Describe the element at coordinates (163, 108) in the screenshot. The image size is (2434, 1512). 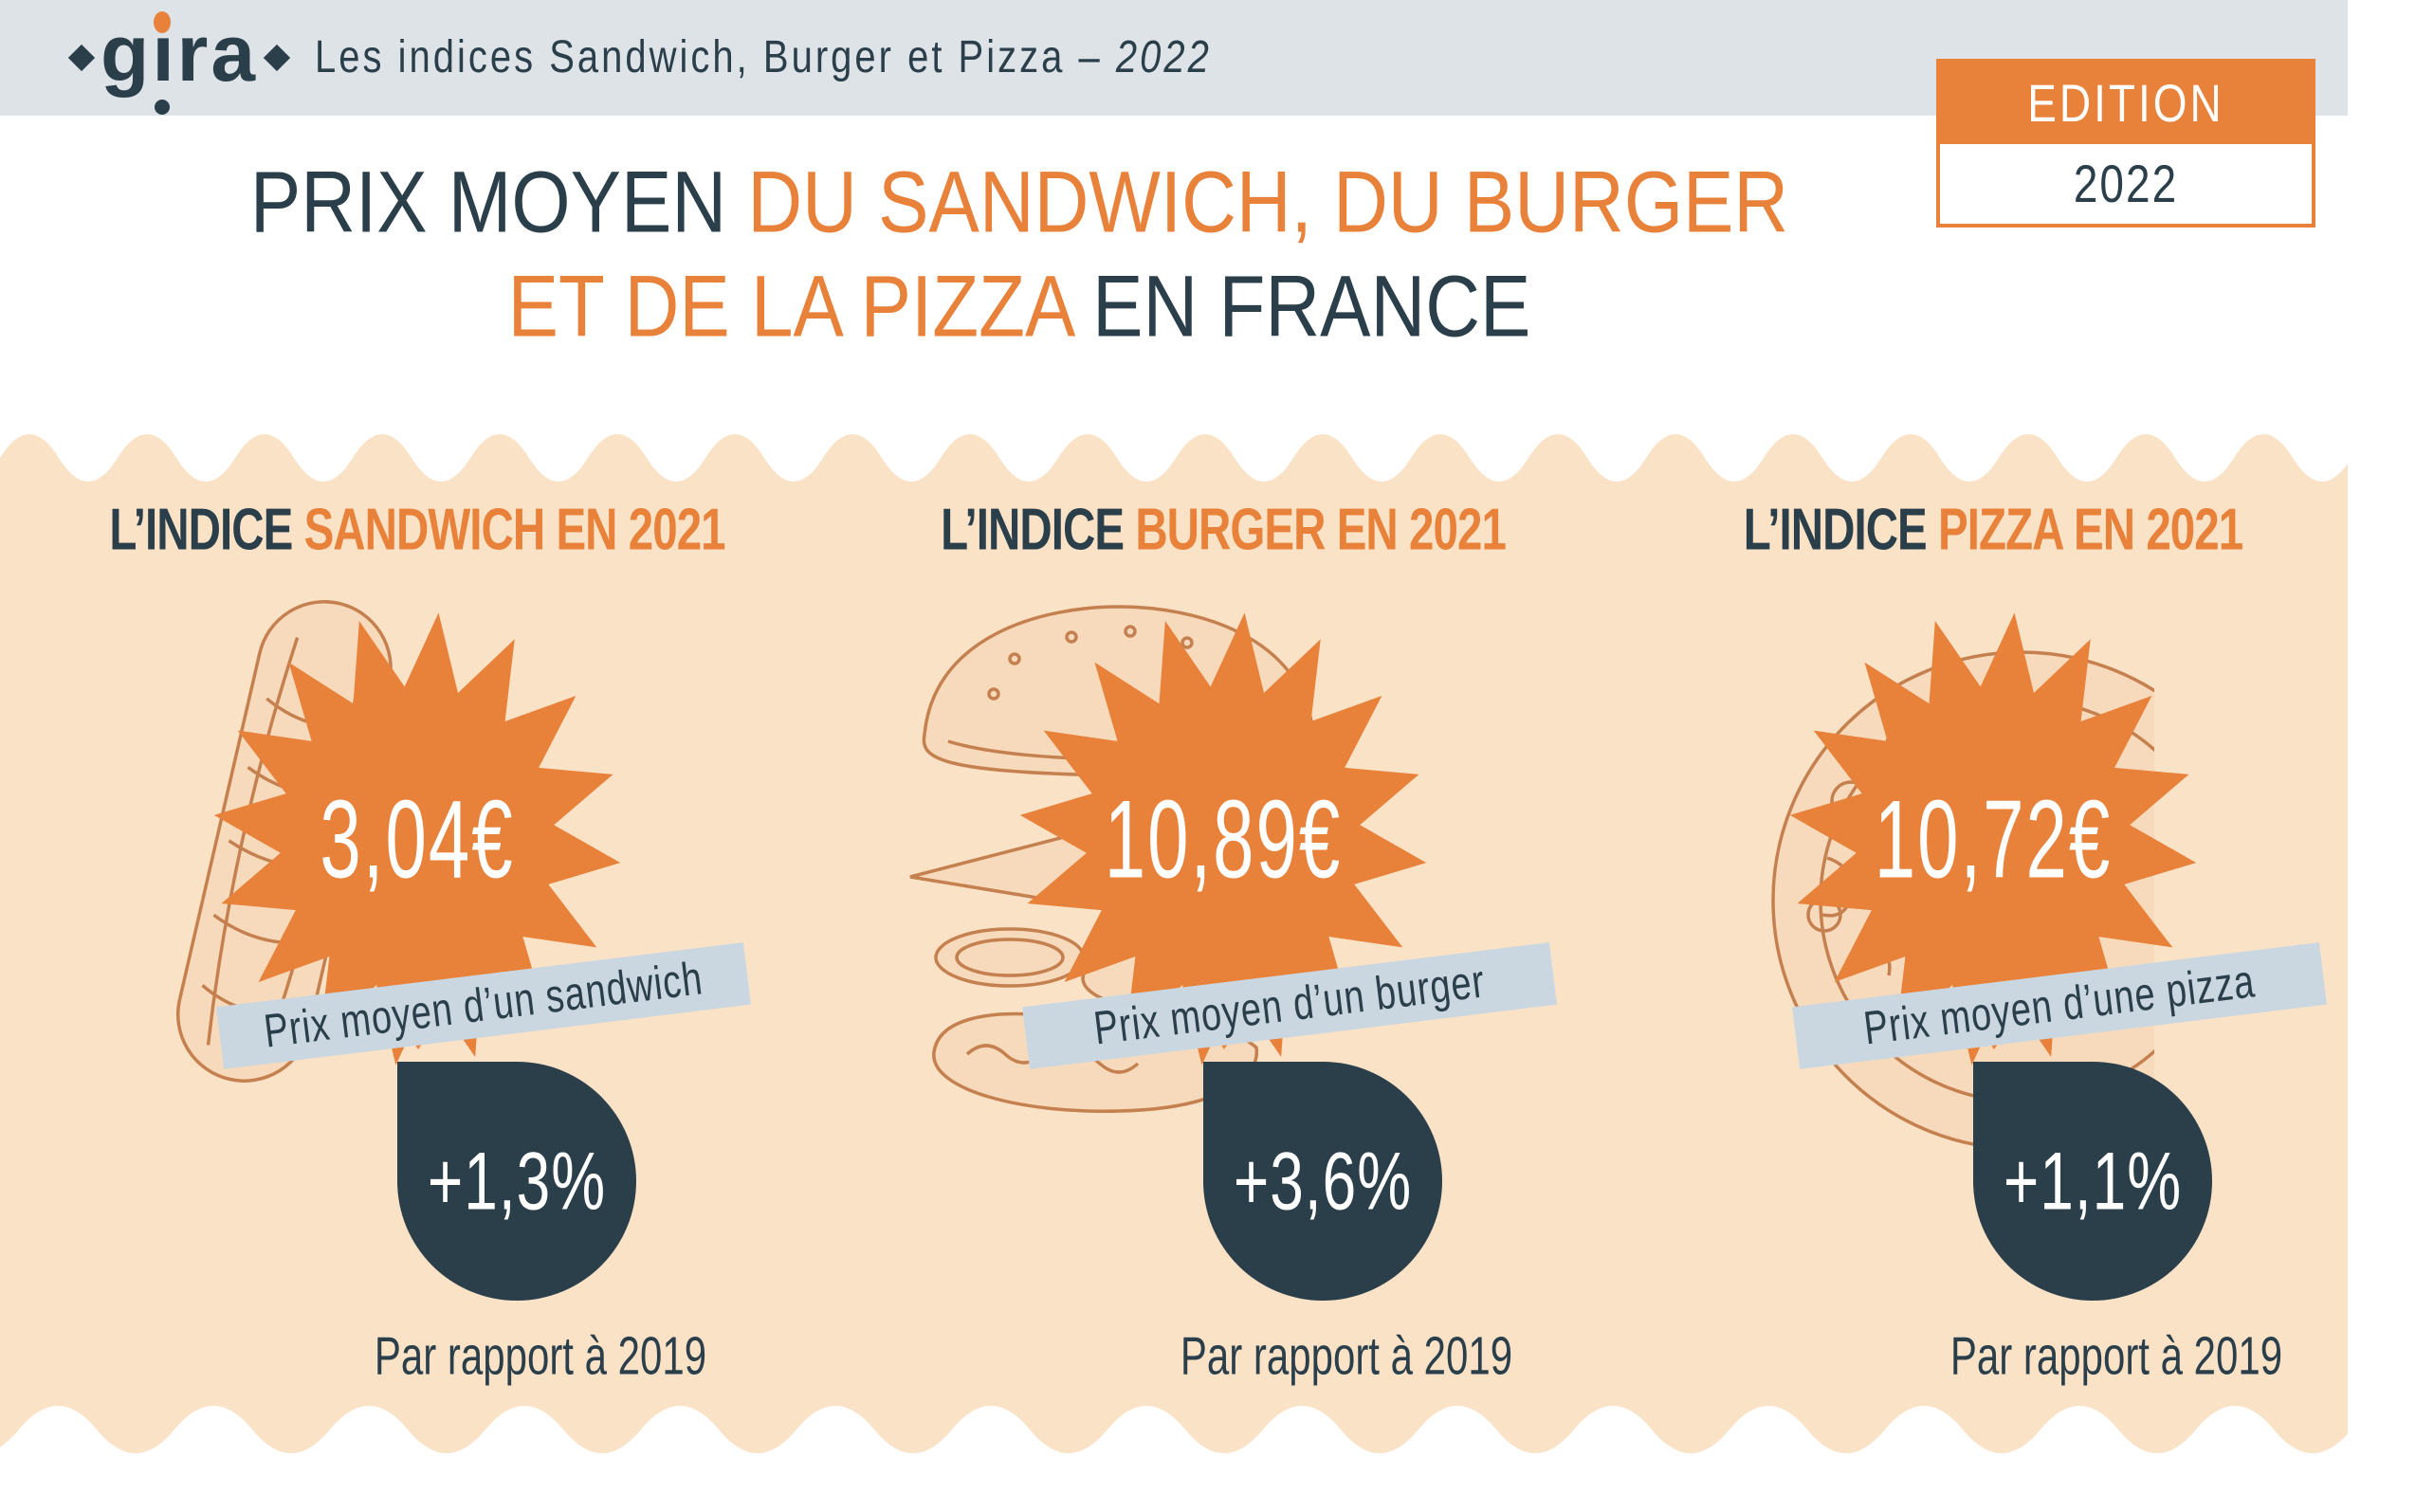
I see `logo-i-subdot-icon` at that location.